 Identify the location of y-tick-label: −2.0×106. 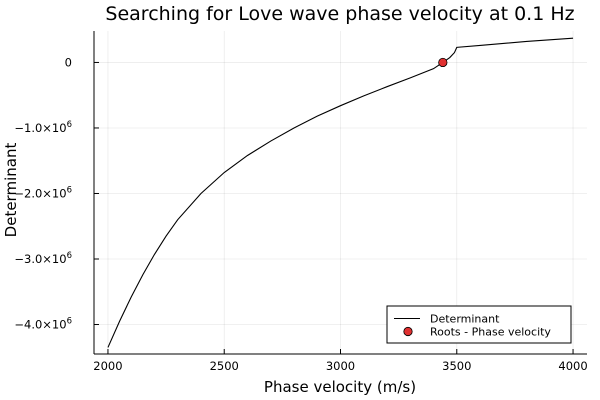
(43, 192).